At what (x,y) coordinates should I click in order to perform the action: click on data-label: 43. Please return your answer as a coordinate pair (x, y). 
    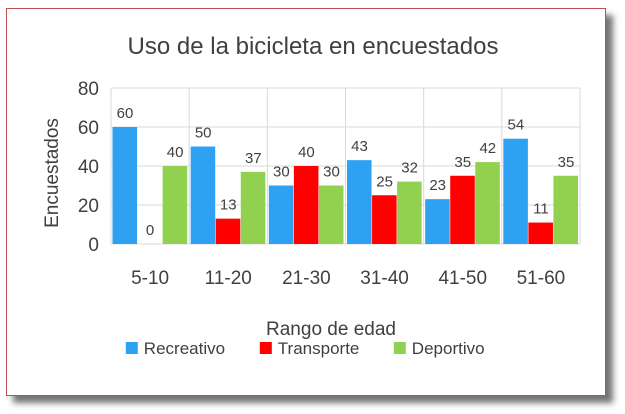
    Looking at the image, I should click on (359, 146).